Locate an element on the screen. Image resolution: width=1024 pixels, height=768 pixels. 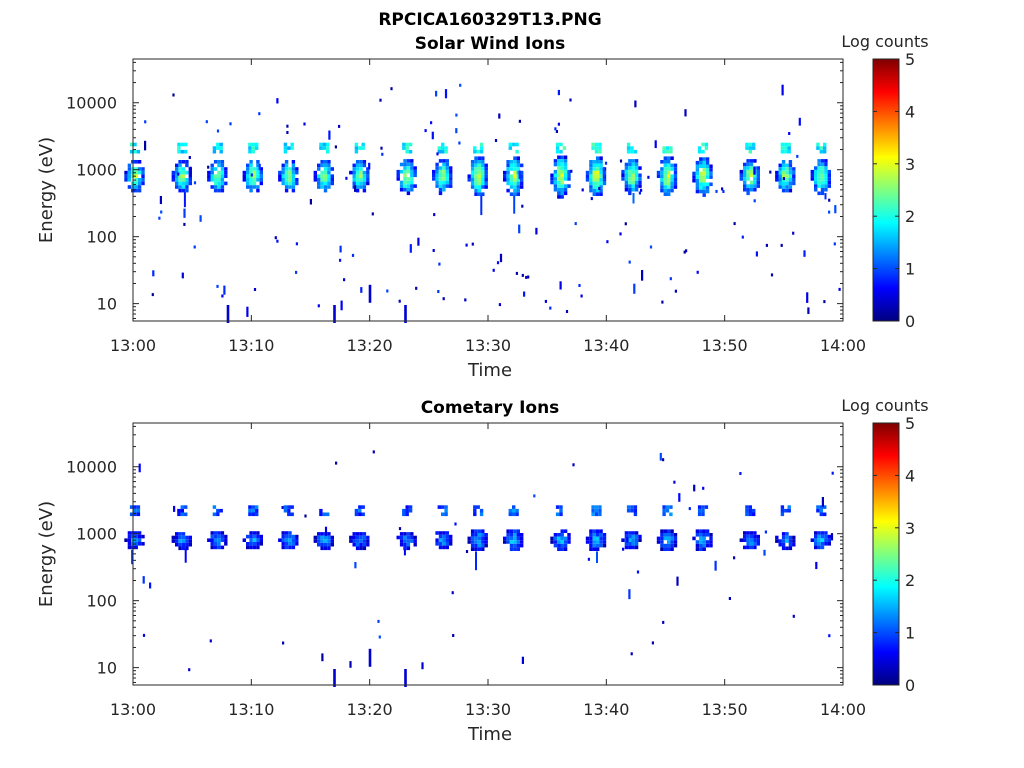
low-energy-streak is located at coordinates (228, 314).